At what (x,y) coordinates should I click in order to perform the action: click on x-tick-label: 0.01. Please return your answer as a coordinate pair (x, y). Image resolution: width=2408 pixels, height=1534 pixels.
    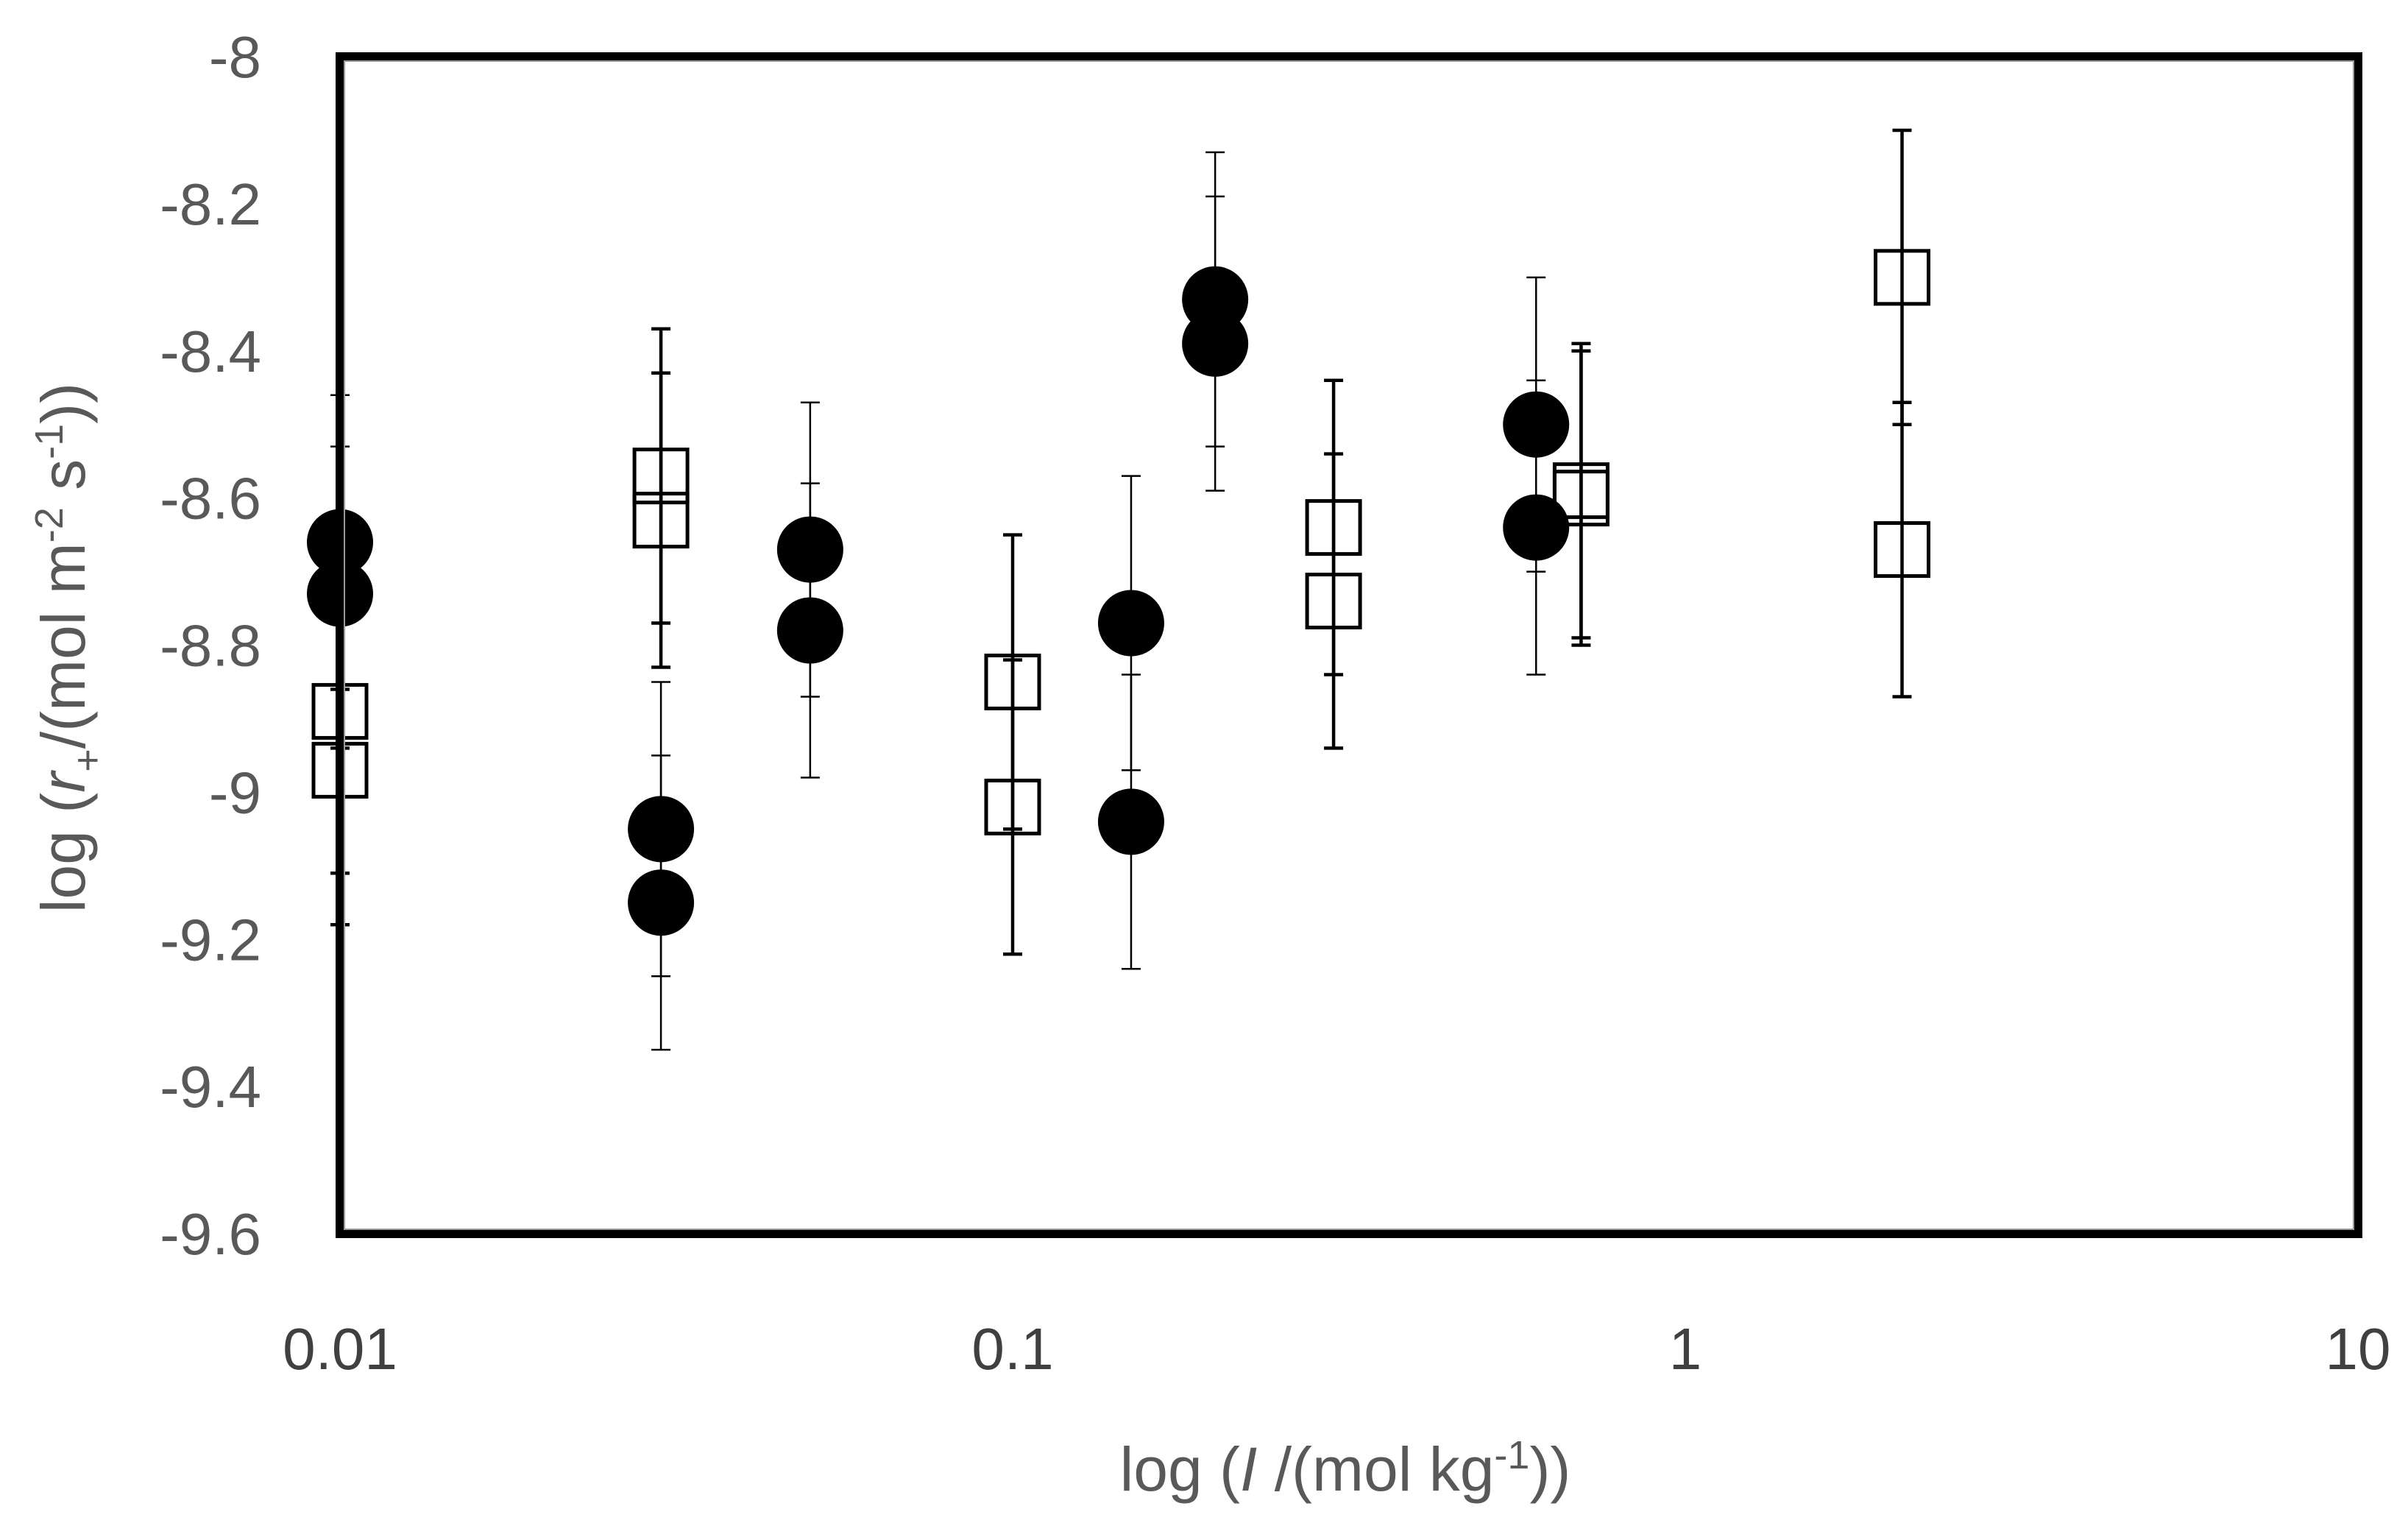
    Looking at the image, I should click on (340, 1349).